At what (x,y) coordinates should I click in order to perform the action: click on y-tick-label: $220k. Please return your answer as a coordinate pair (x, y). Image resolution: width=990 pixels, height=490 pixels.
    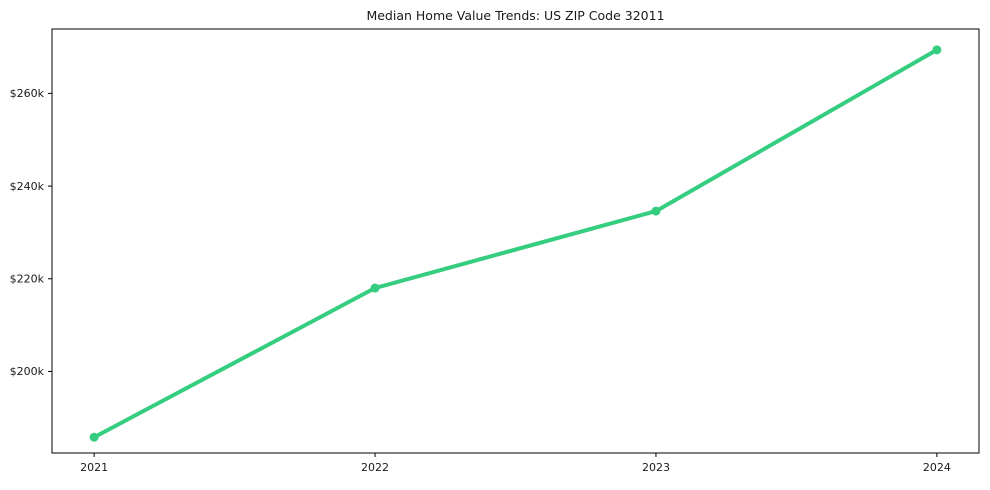
    Looking at the image, I should click on (27, 278).